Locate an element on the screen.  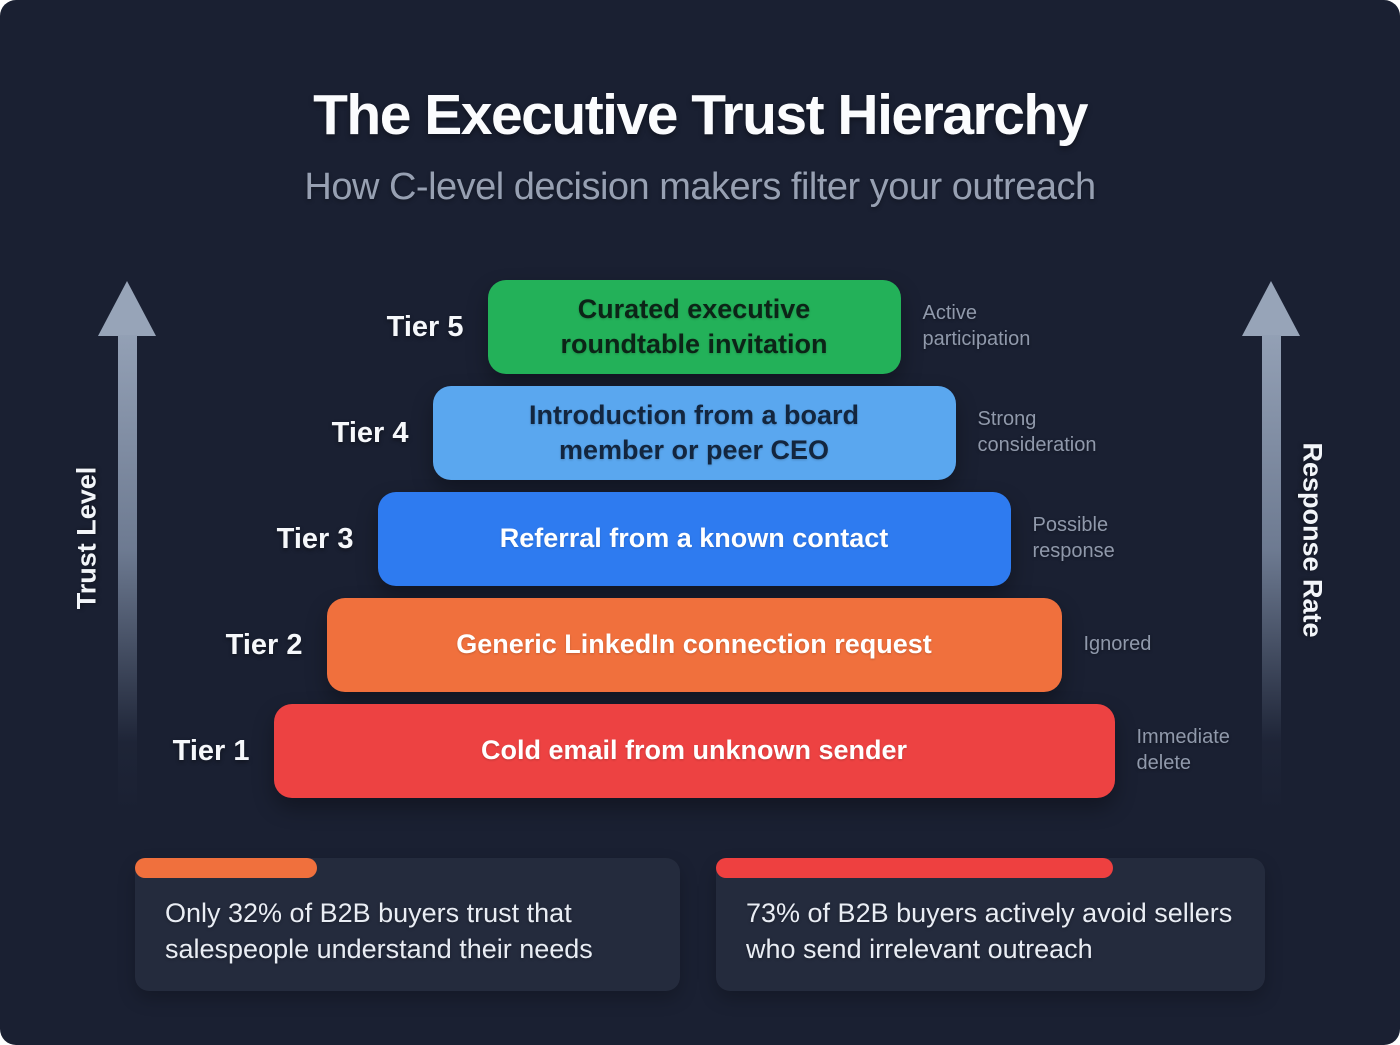
trust-level-axis-arrow is located at coordinates (127, 548).